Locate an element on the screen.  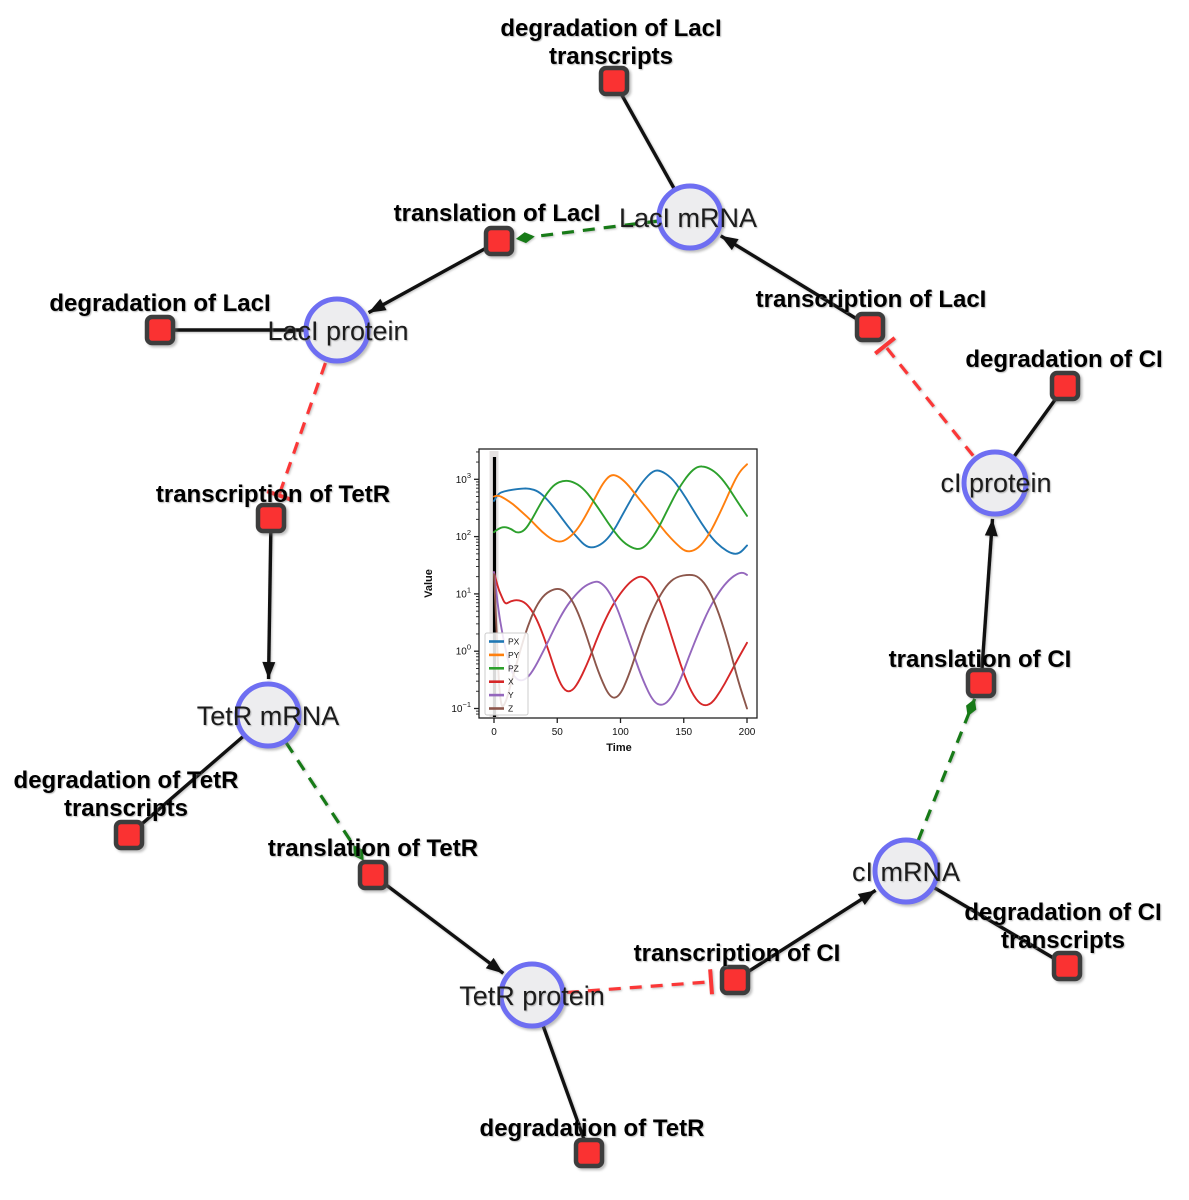
species-node-laci-mrna is located at coordinates (690, 217).